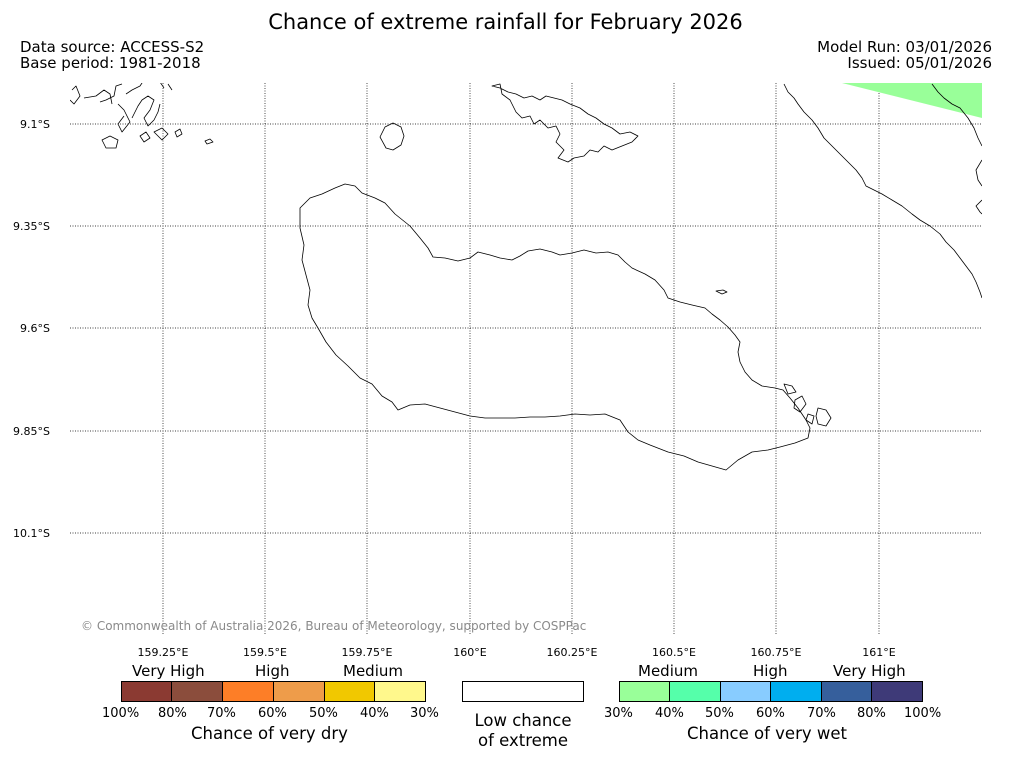 The width and height of the screenshot is (1011, 758). I want to click on dry-tick: 30%, so click(424, 713).